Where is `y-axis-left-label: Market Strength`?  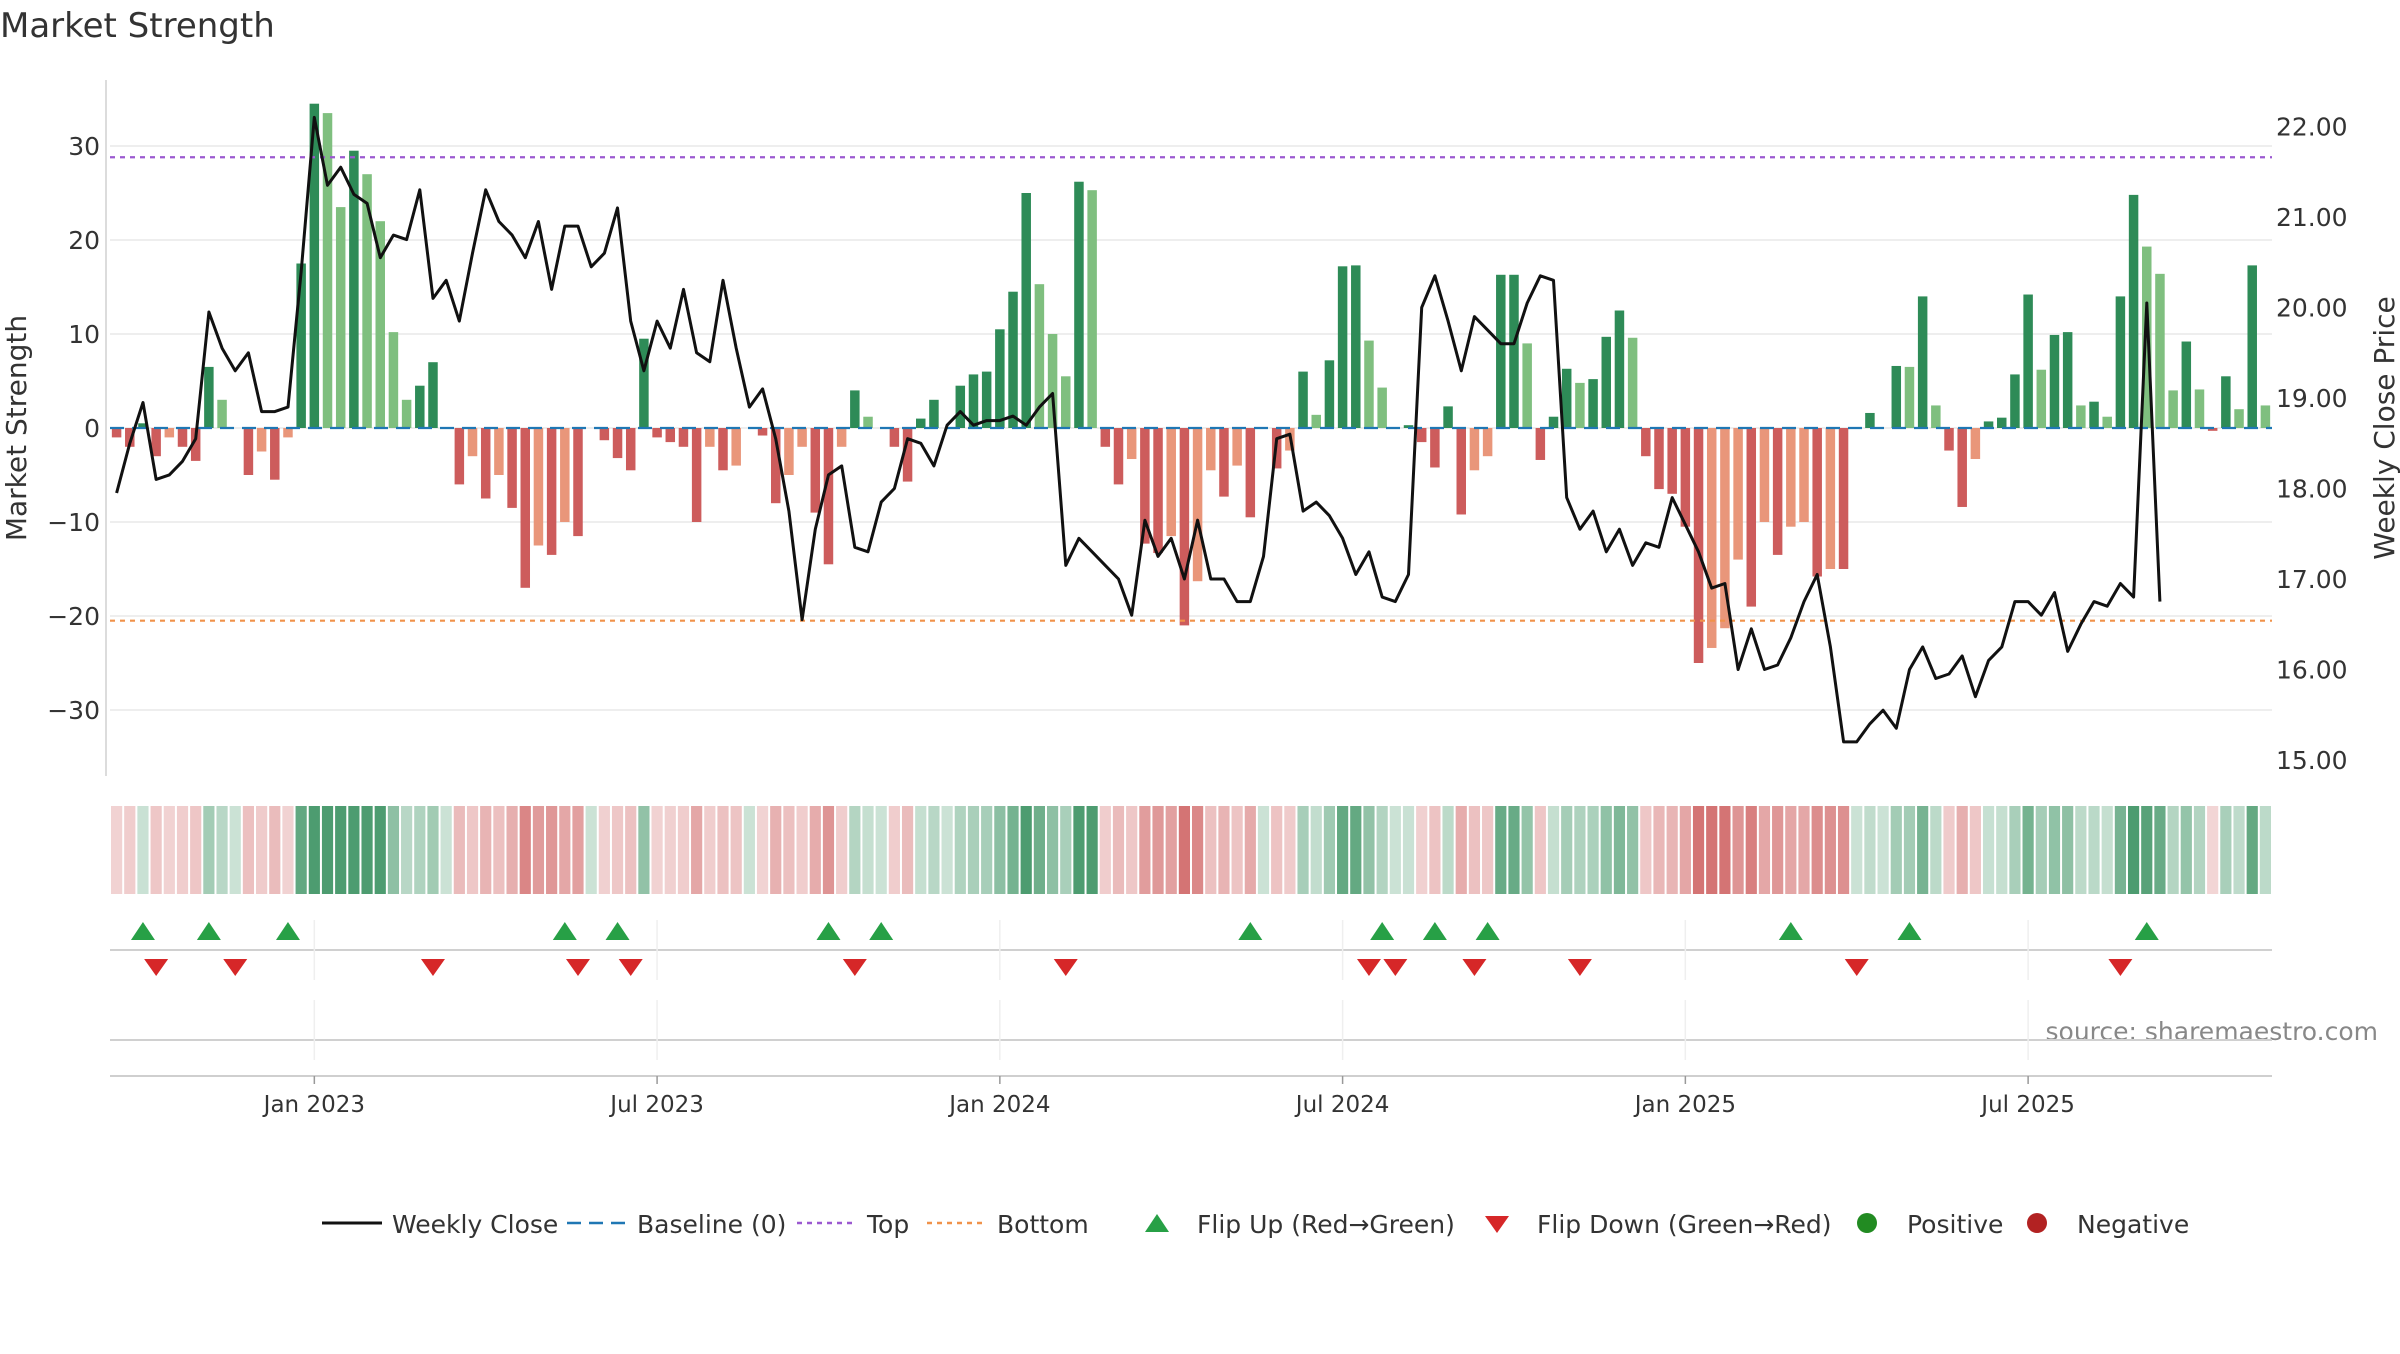 y-axis-left-label: Market Strength is located at coordinates (16, 428).